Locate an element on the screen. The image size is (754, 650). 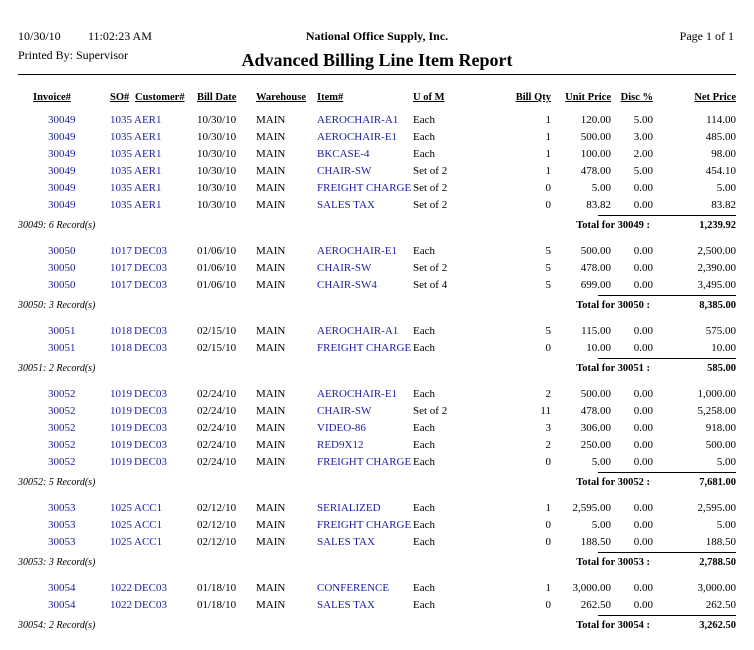
item: VIDEO-86 is located at coordinates (341, 428).